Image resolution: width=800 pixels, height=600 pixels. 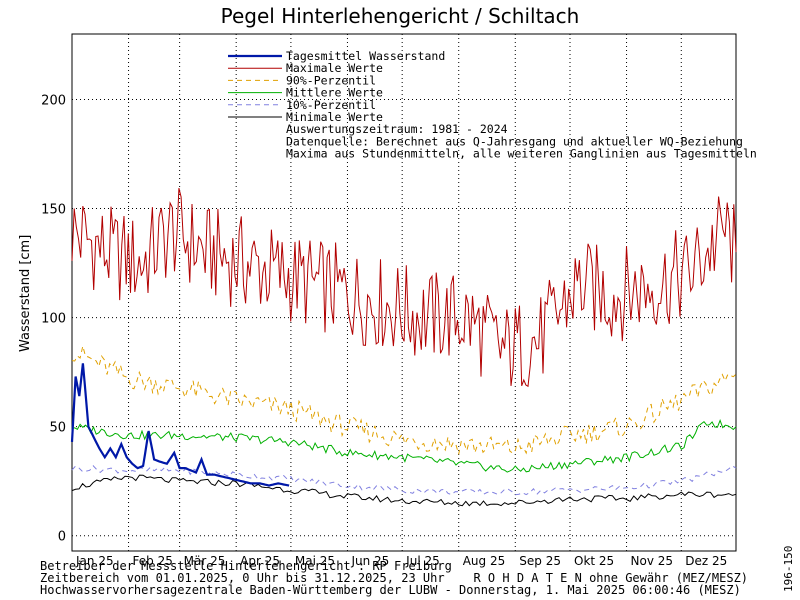 What do you see at coordinates (53, 100) in the screenshot?
I see `y-tick-label: 200` at bounding box center [53, 100].